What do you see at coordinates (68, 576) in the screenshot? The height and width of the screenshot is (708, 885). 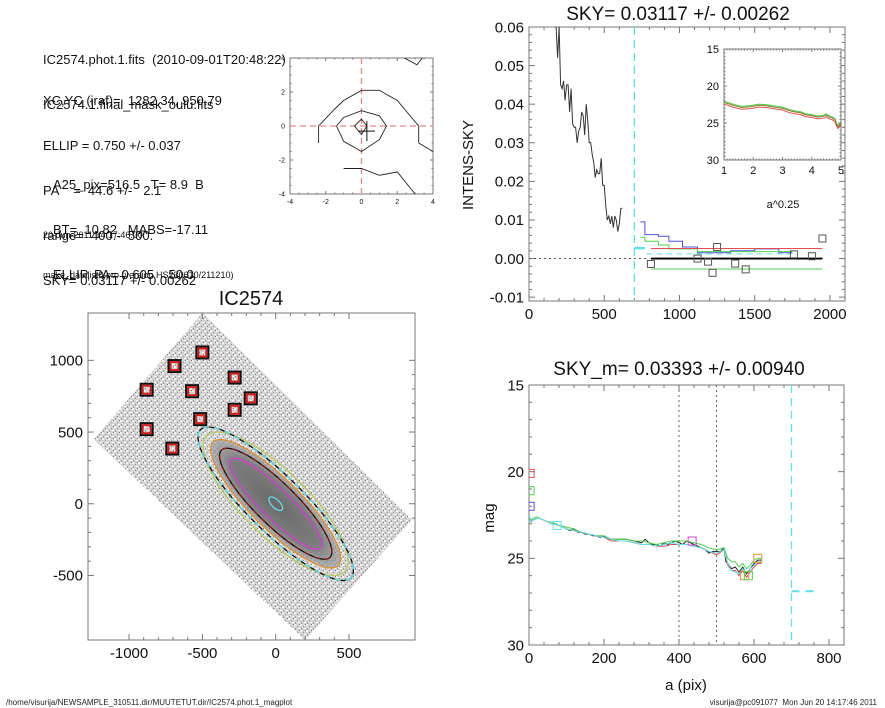 I see `y-tick-label: -500` at bounding box center [68, 576].